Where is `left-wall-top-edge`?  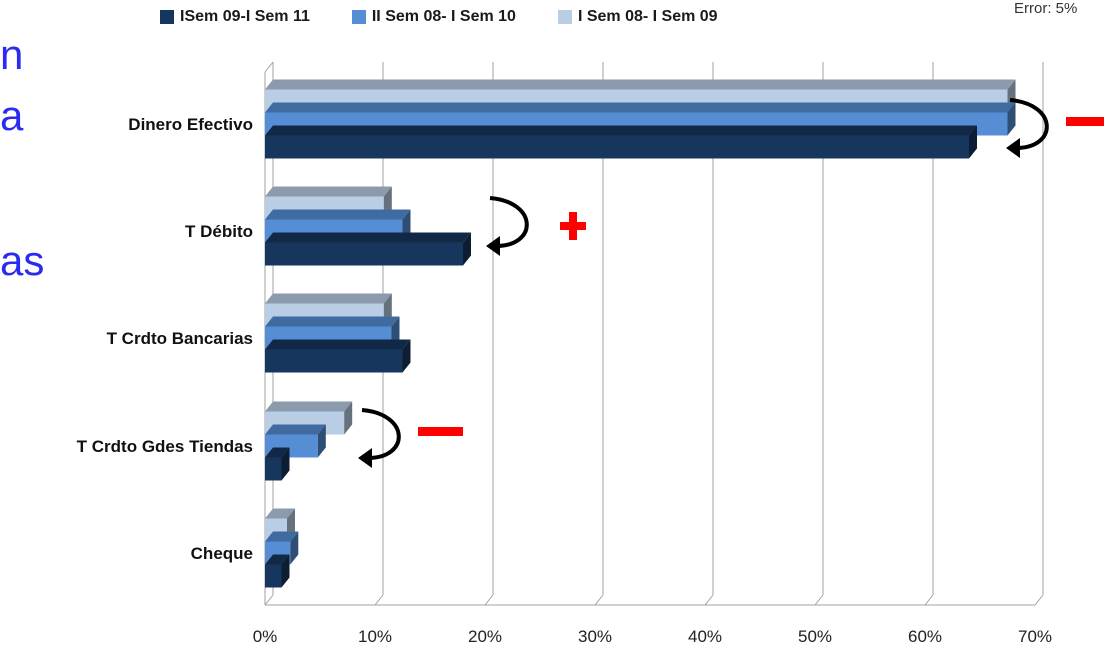 left-wall-top-edge is located at coordinates (269, 67).